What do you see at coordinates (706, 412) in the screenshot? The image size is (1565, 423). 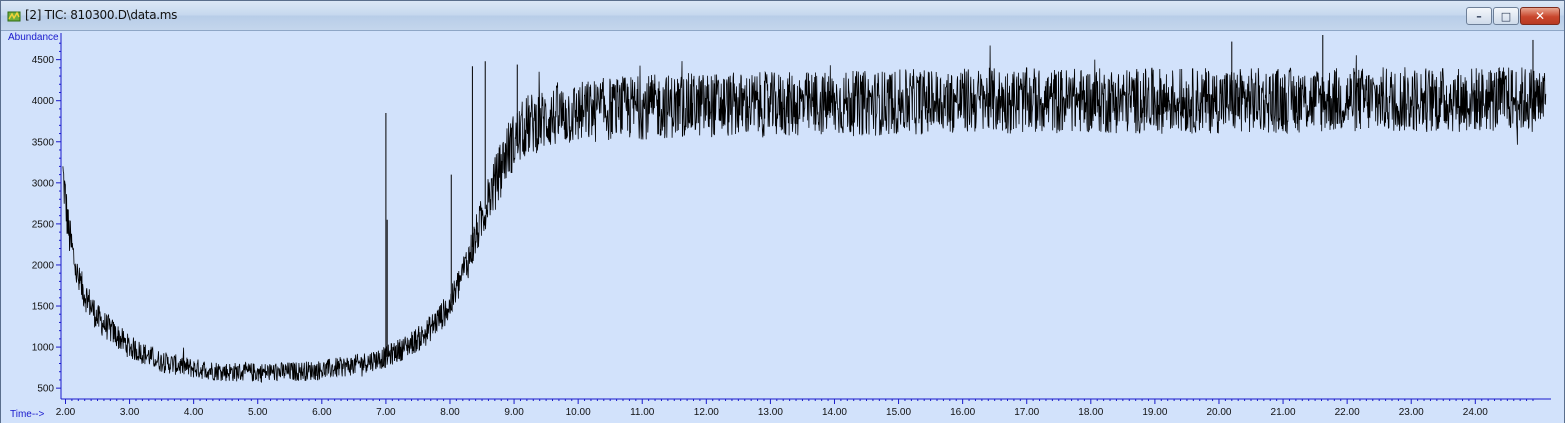 I see `x-tick-label: 12.00` at bounding box center [706, 412].